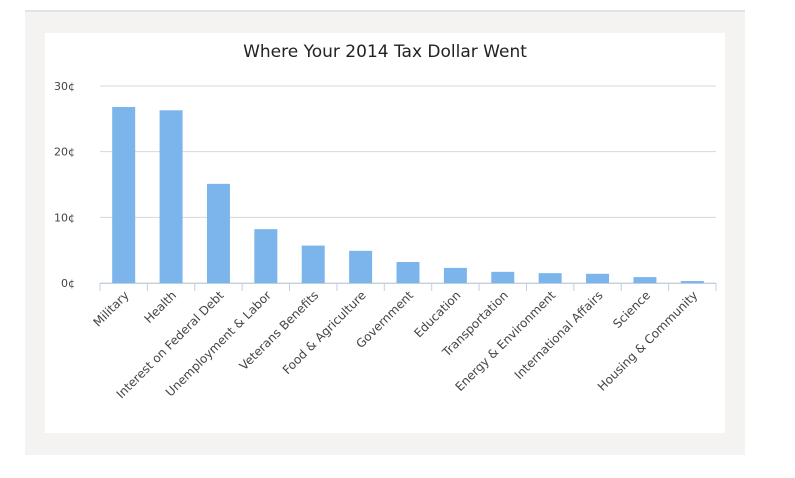 The image size is (795, 478). I want to click on y-tick-label: 20¢, so click(64, 152).